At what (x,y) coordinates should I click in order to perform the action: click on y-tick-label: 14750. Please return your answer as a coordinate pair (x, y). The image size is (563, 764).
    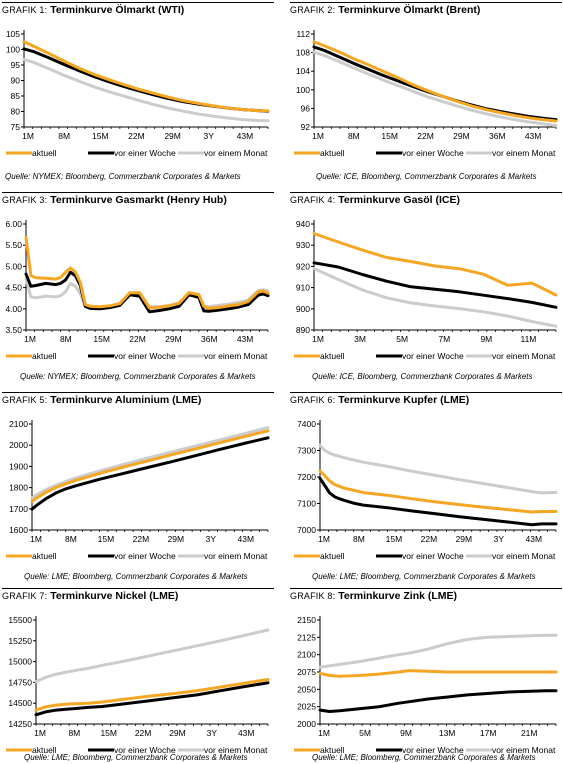
    Looking at the image, I should click on (20, 682).